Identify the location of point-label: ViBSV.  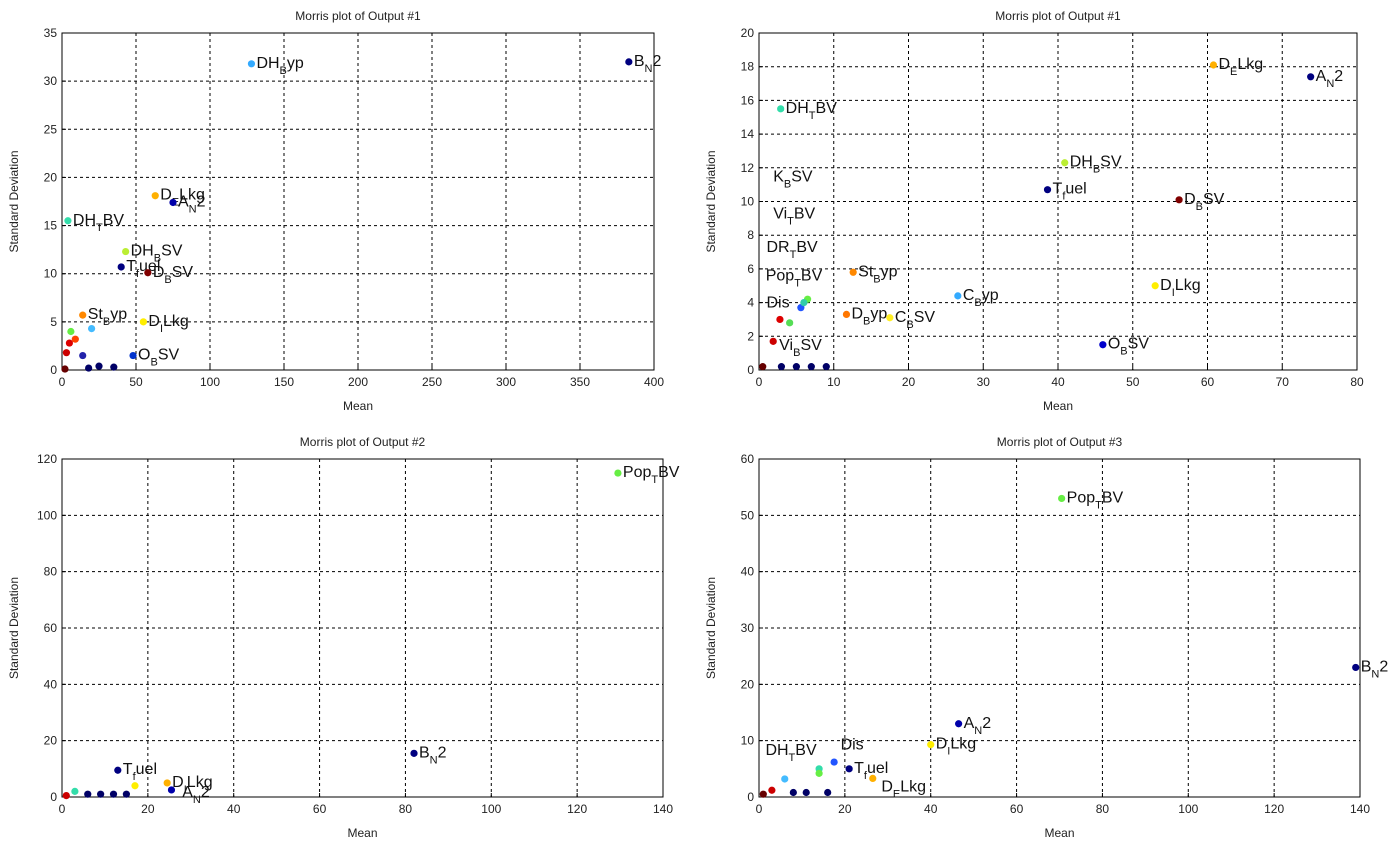
(800, 348).